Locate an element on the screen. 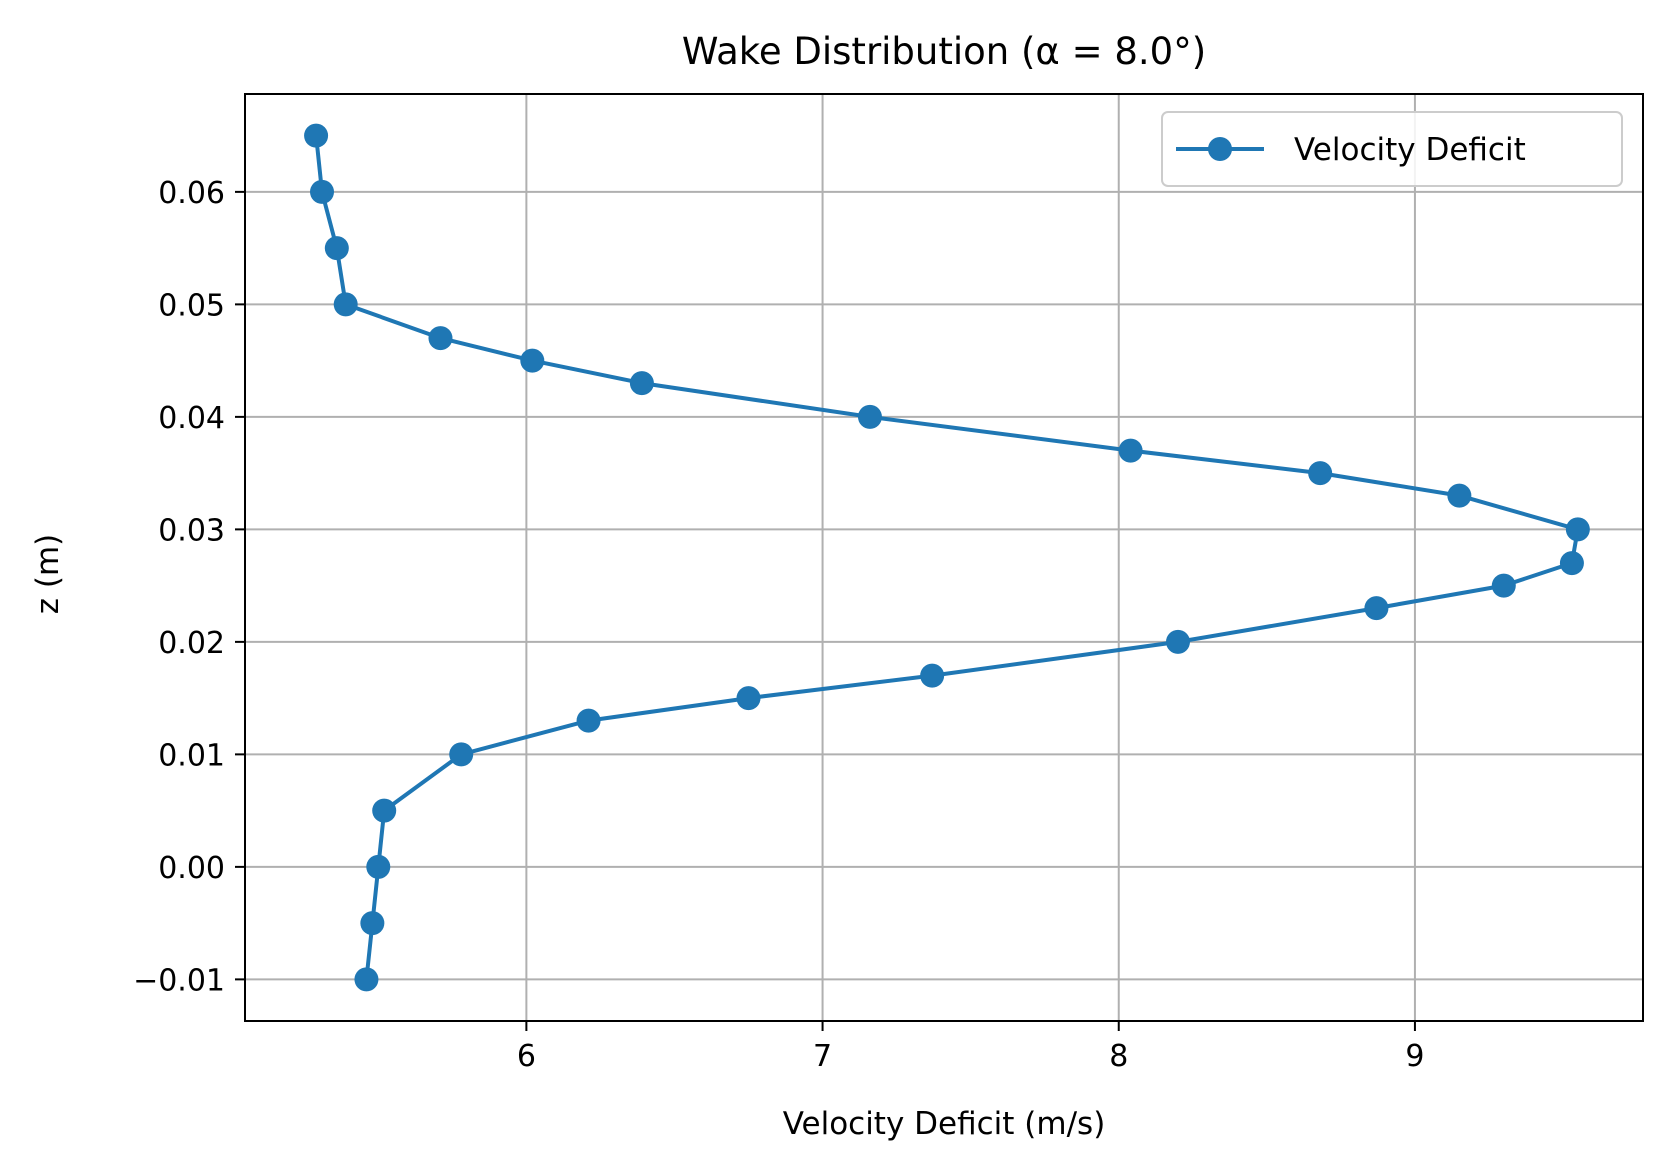 The image size is (1668, 1172). y-tick-label: 0.06 is located at coordinates (191, 193).